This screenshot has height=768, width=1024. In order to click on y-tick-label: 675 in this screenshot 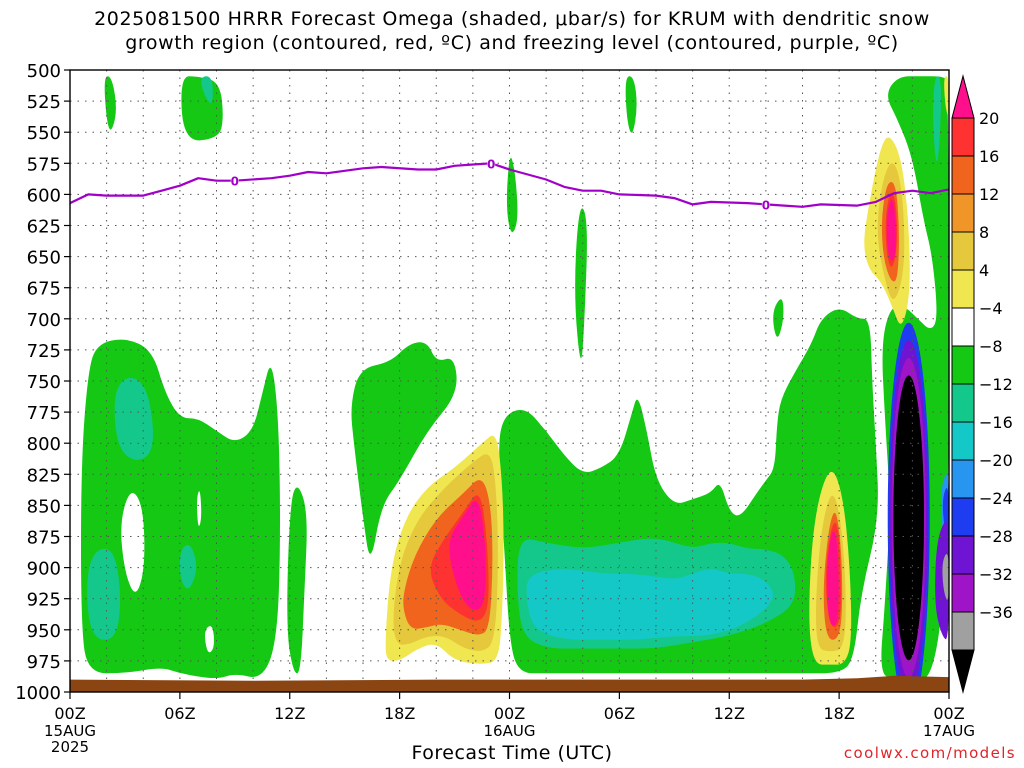, I will do `click(44, 289)`.